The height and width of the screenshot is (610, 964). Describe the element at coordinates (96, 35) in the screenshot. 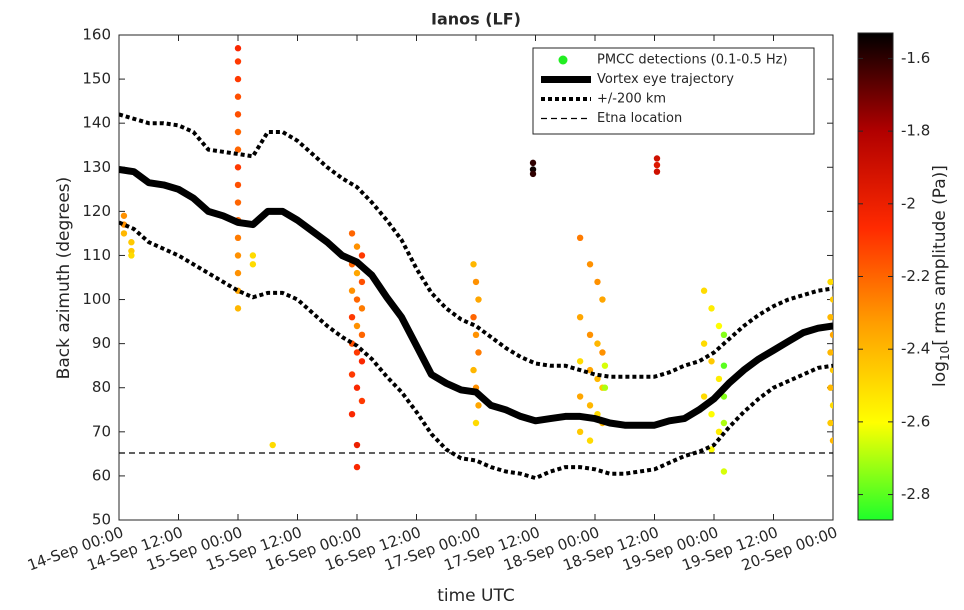

I see `y-tick-label: 160` at that location.